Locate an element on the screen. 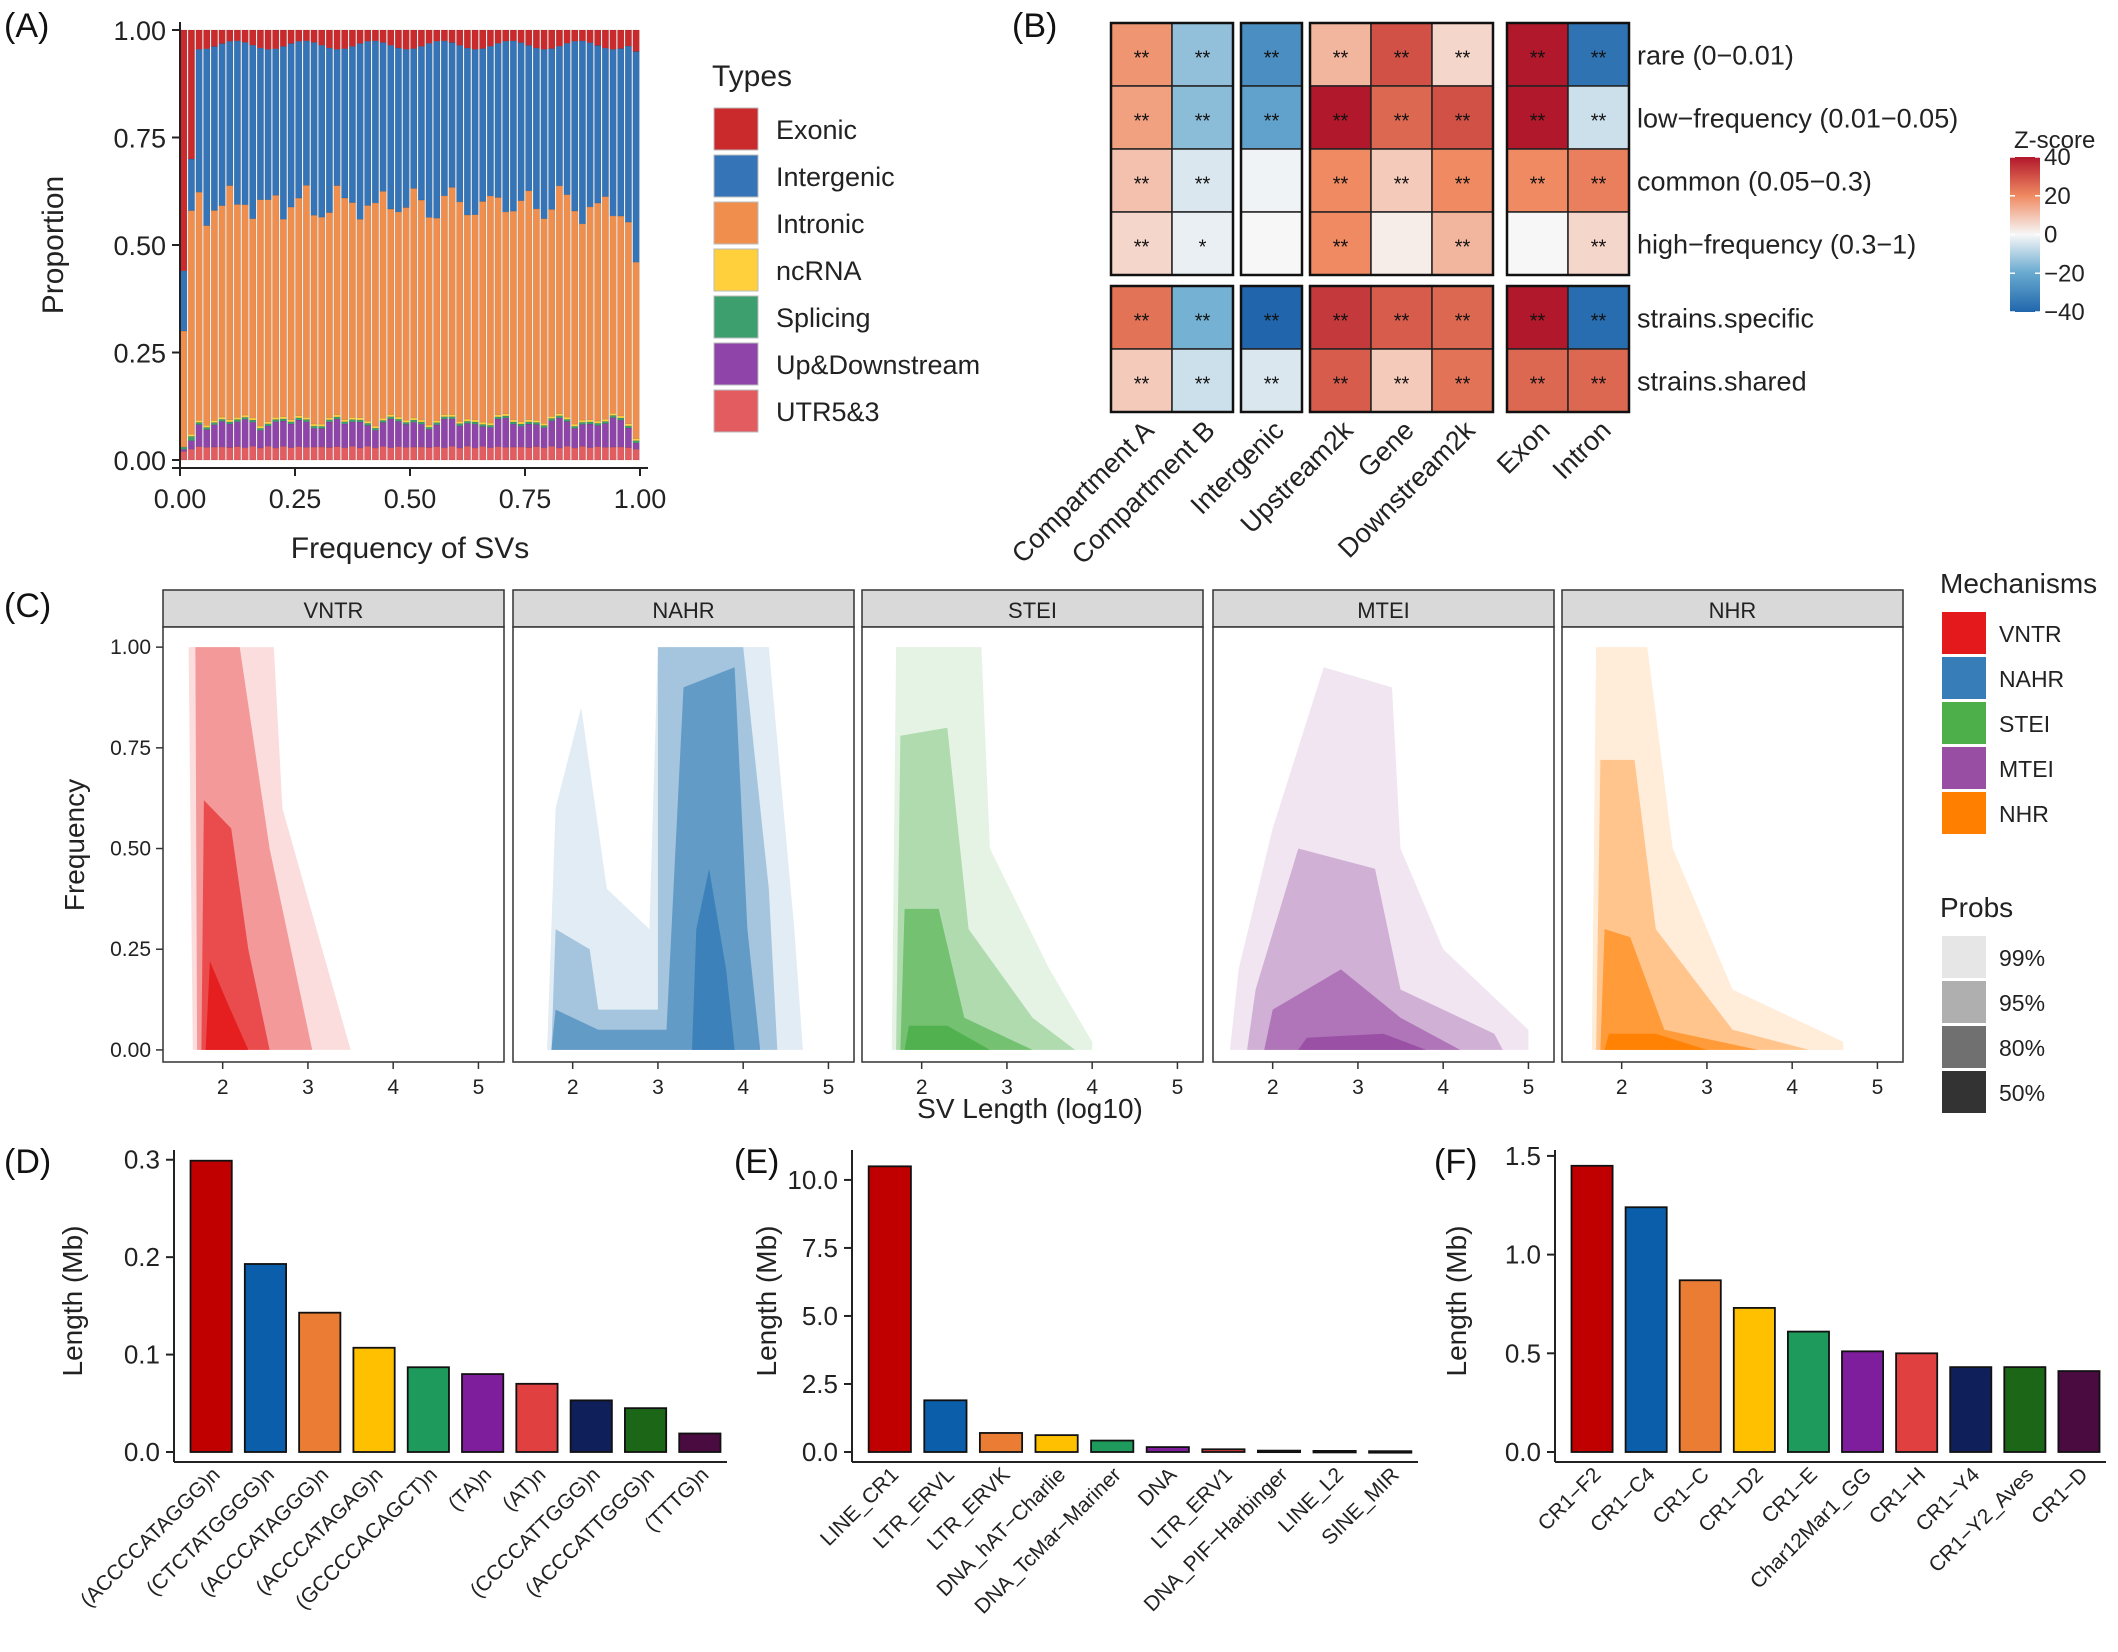 Image resolution: width=2118 pixels, height=1652 pixels. stack-bar-A-4-Intergenic is located at coordinates (214, 128).